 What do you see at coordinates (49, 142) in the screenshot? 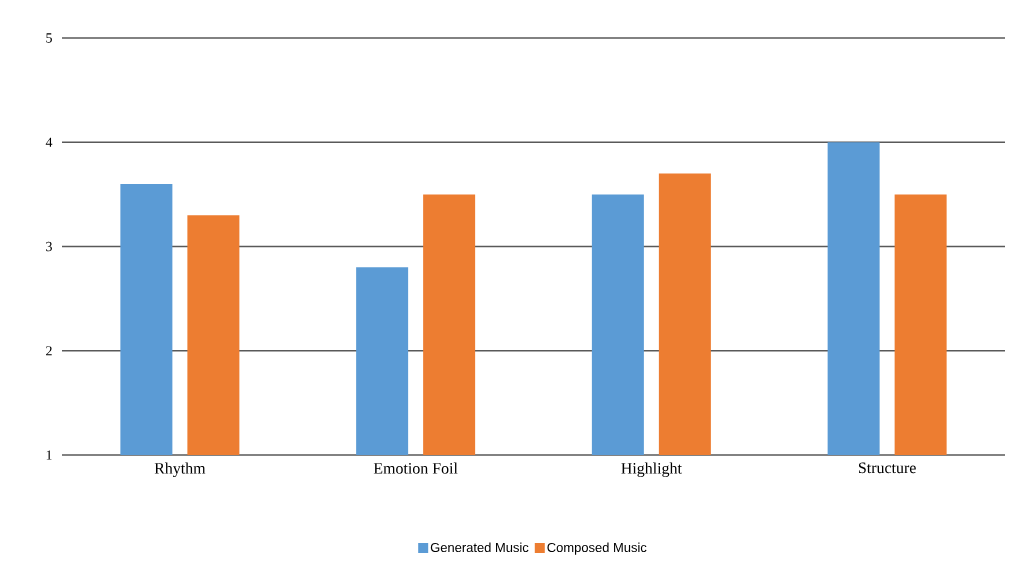
I see `y-tick-label: 4` at bounding box center [49, 142].